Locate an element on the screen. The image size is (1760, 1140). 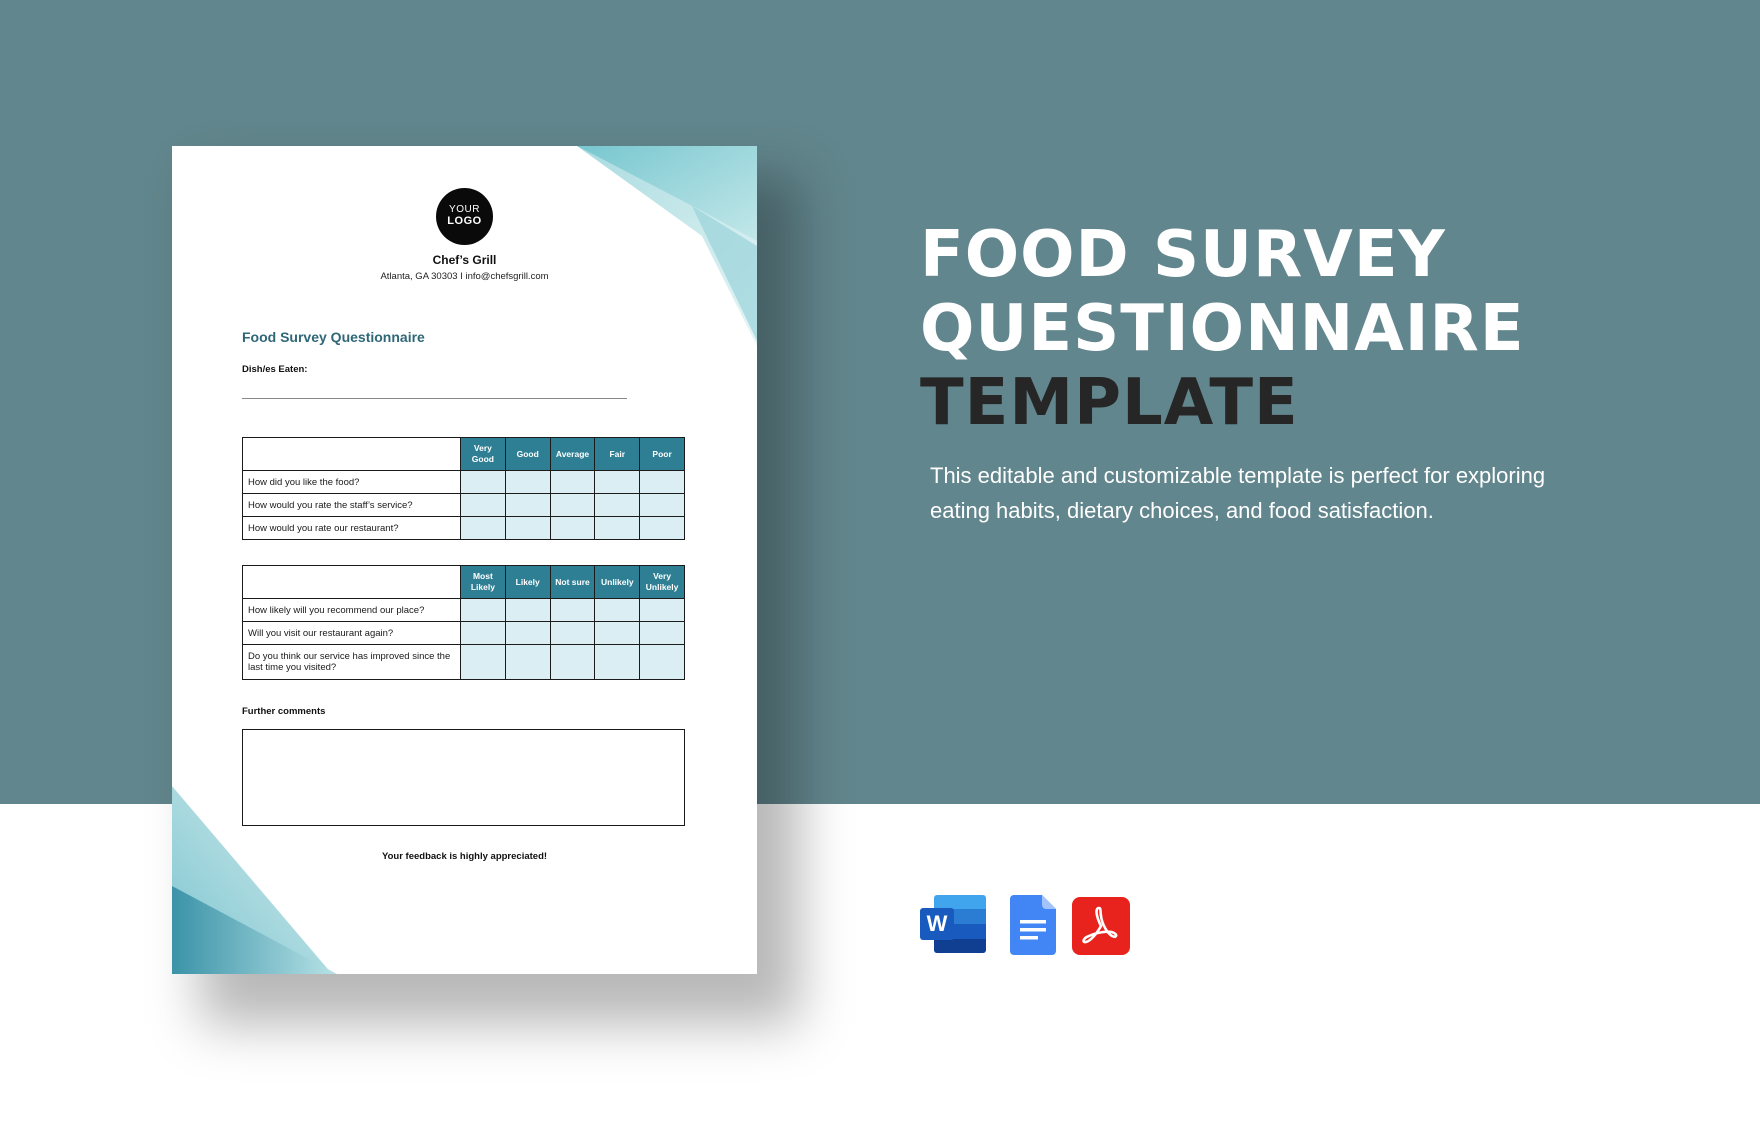
header-not-sure: Not sure is located at coordinates (572, 582).